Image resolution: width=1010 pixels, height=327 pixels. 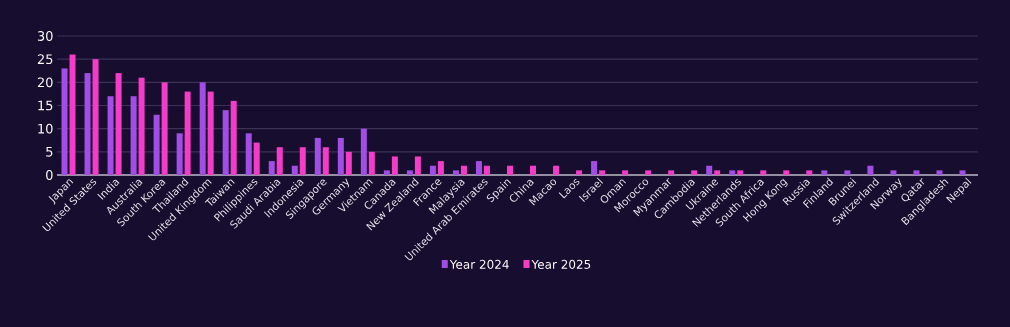 I want to click on legend-label: Year 2024, so click(x=479, y=264).